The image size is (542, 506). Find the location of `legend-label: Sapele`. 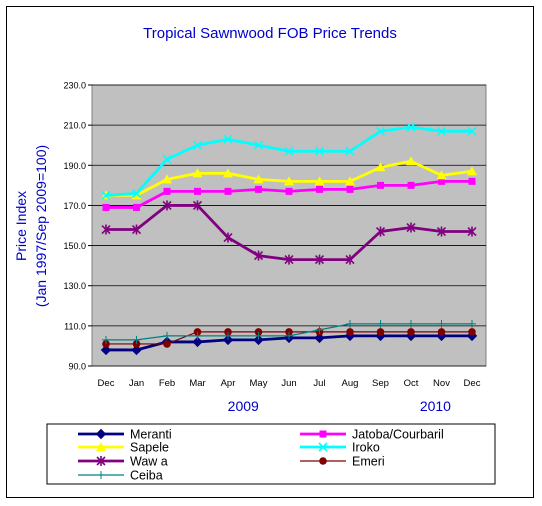

legend-label: Sapele is located at coordinates (149, 448).